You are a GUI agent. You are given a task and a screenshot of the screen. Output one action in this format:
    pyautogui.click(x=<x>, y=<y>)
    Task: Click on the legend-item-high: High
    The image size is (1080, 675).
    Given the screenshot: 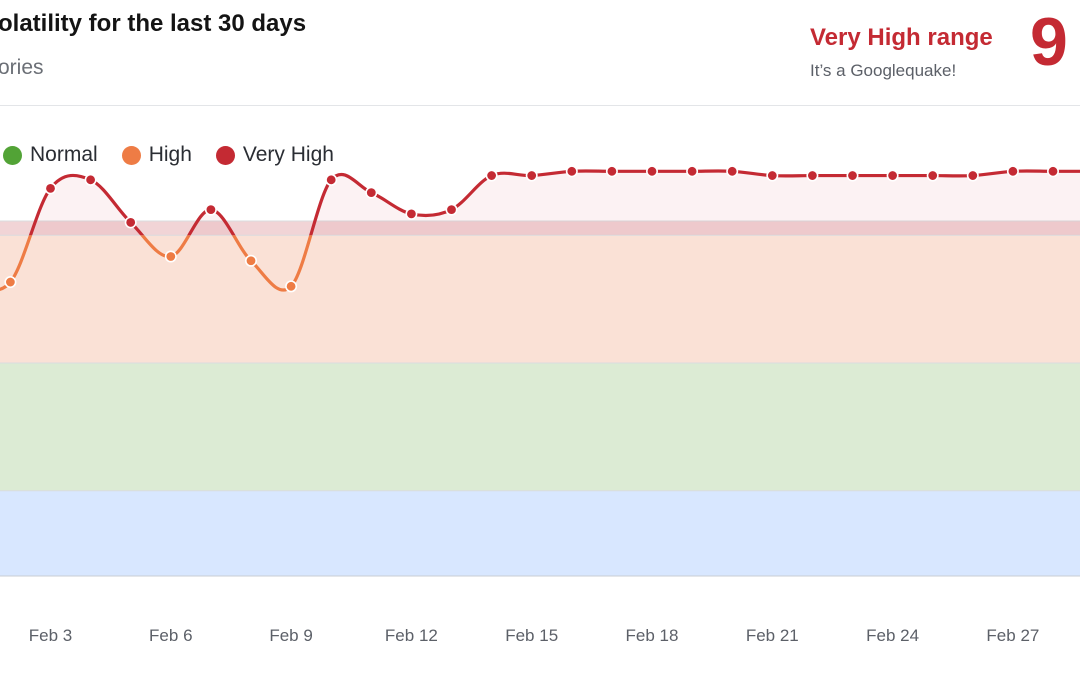 What is the action you would take?
    pyautogui.click(x=156, y=155)
    